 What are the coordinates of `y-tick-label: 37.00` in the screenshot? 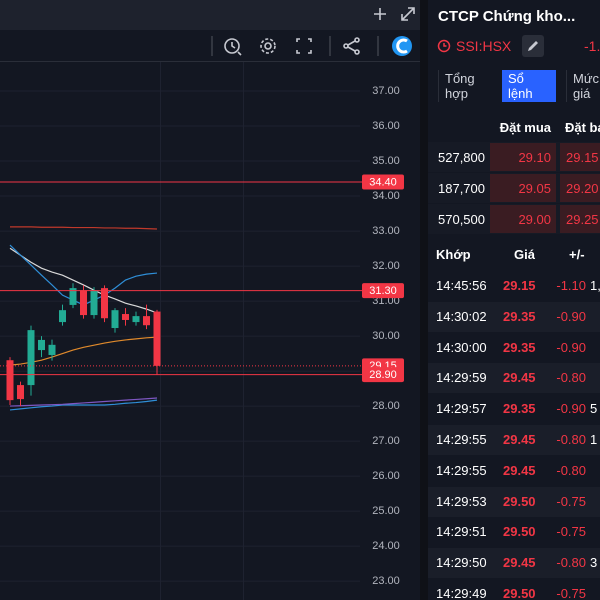 It's located at (386, 91).